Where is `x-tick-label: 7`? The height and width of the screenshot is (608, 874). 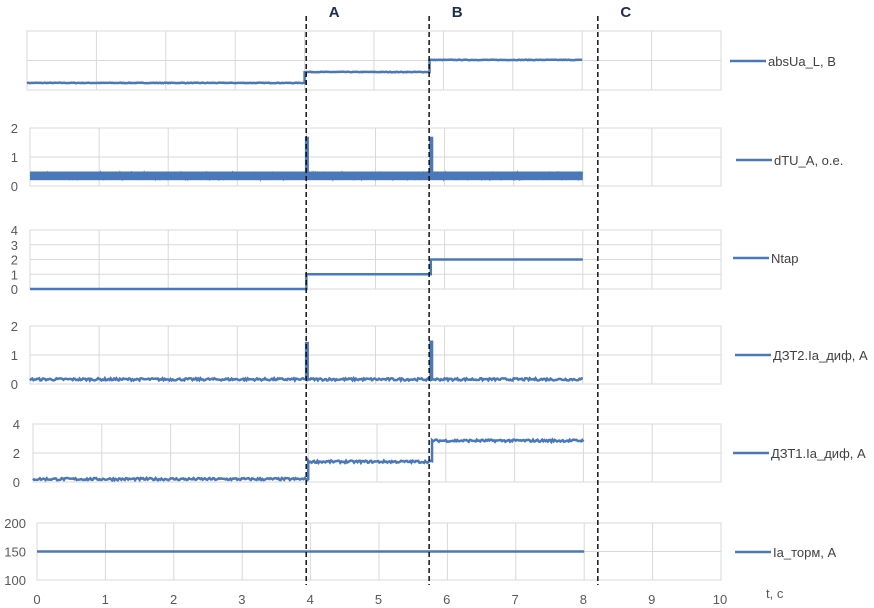 x-tick-label: 7 is located at coordinates (514, 599).